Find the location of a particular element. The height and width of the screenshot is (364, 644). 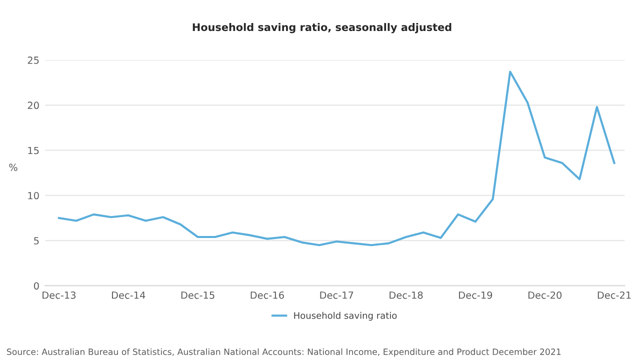

legend-label: Household saving ratio is located at coordinates (345, 316).